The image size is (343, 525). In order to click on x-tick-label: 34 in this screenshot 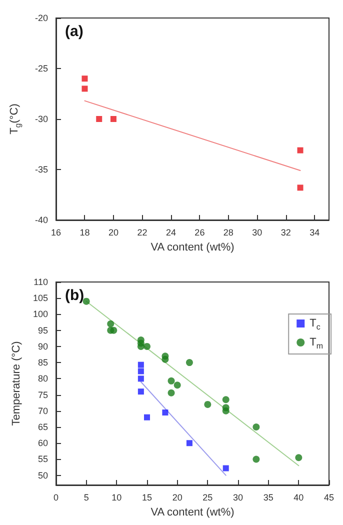, I will do `click(315, 233)`.